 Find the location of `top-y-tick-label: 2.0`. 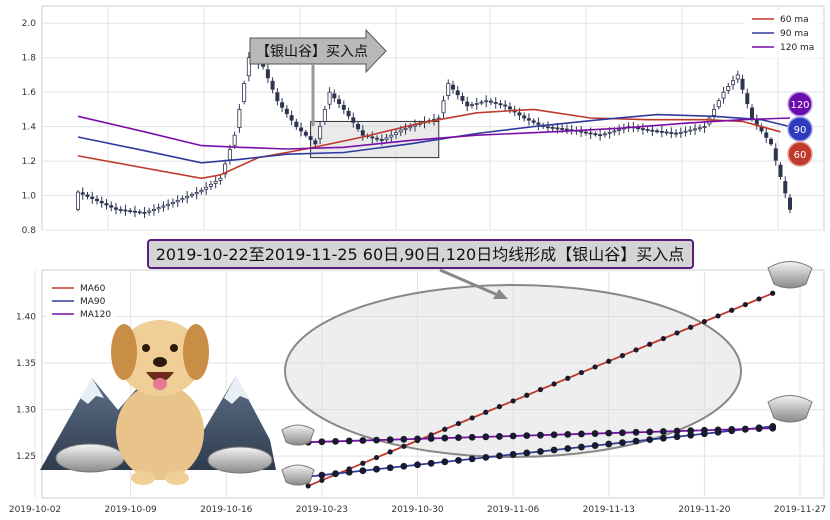

top-y-tick-label: 2.0 is located at coordinates (29, 24).